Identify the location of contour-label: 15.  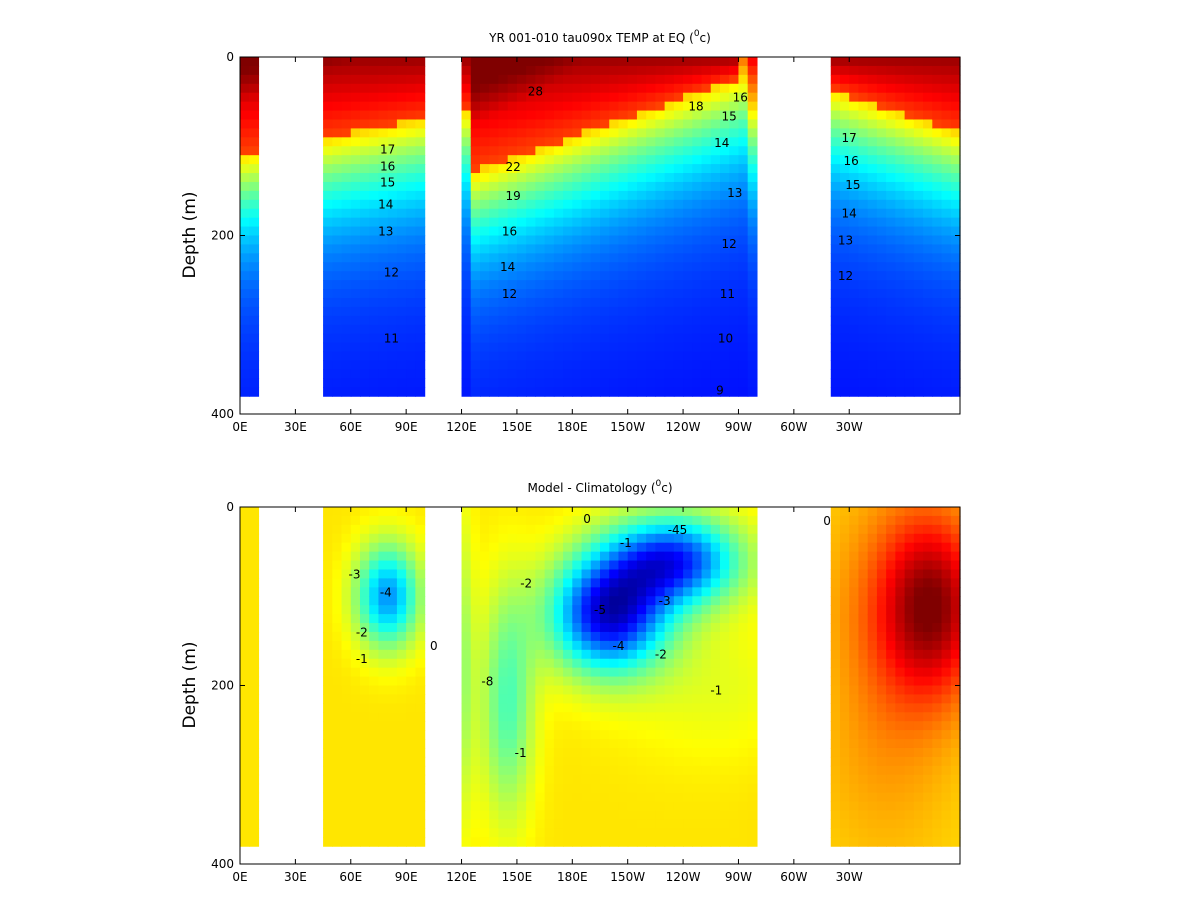
(729, 116).